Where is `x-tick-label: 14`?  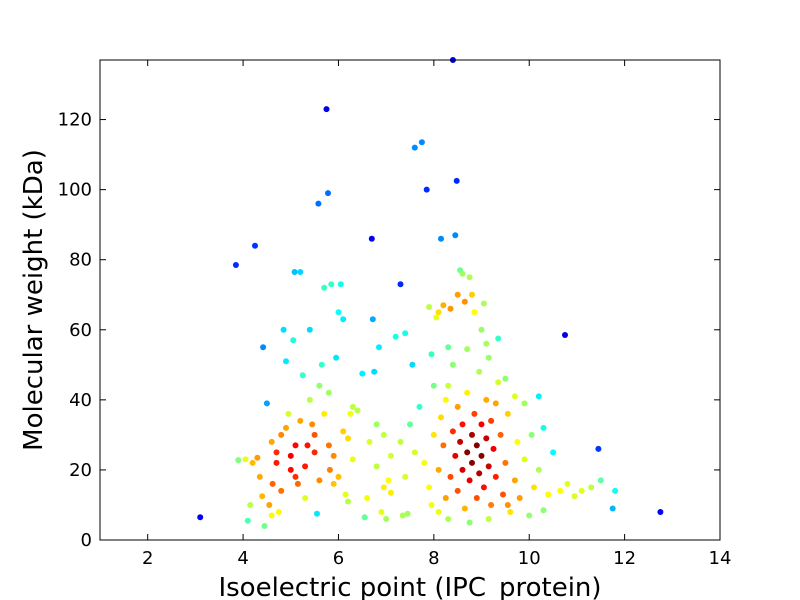
x-tick-label: 14 is located at coordinates (720, 558).